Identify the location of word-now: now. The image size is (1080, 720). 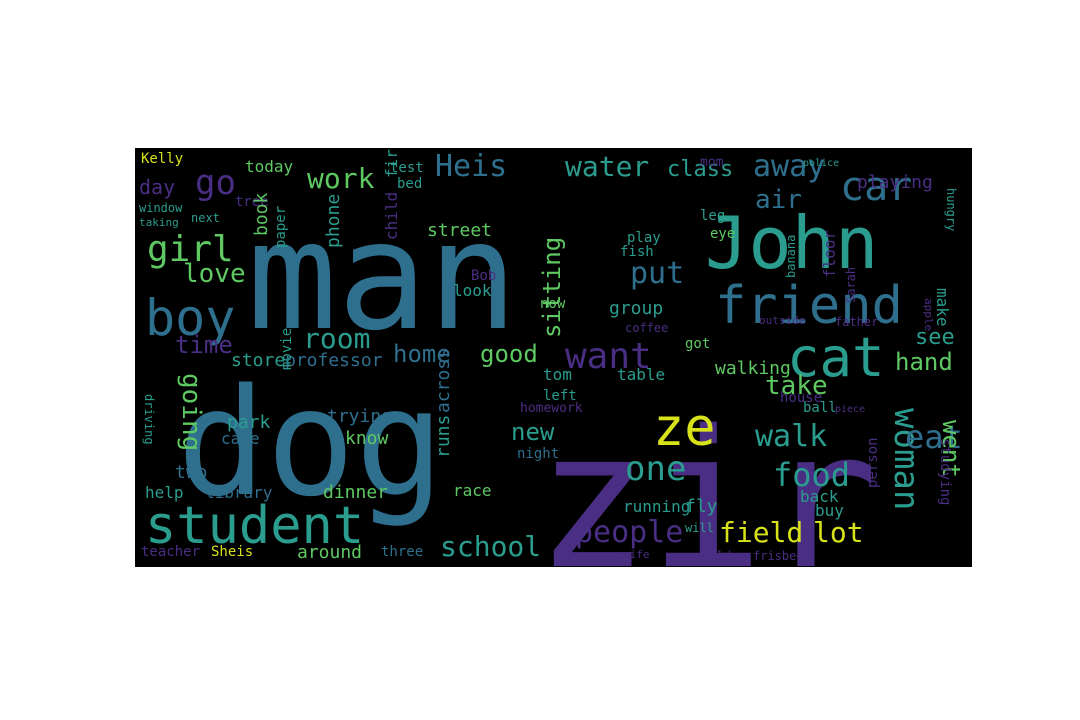
(553, 304).